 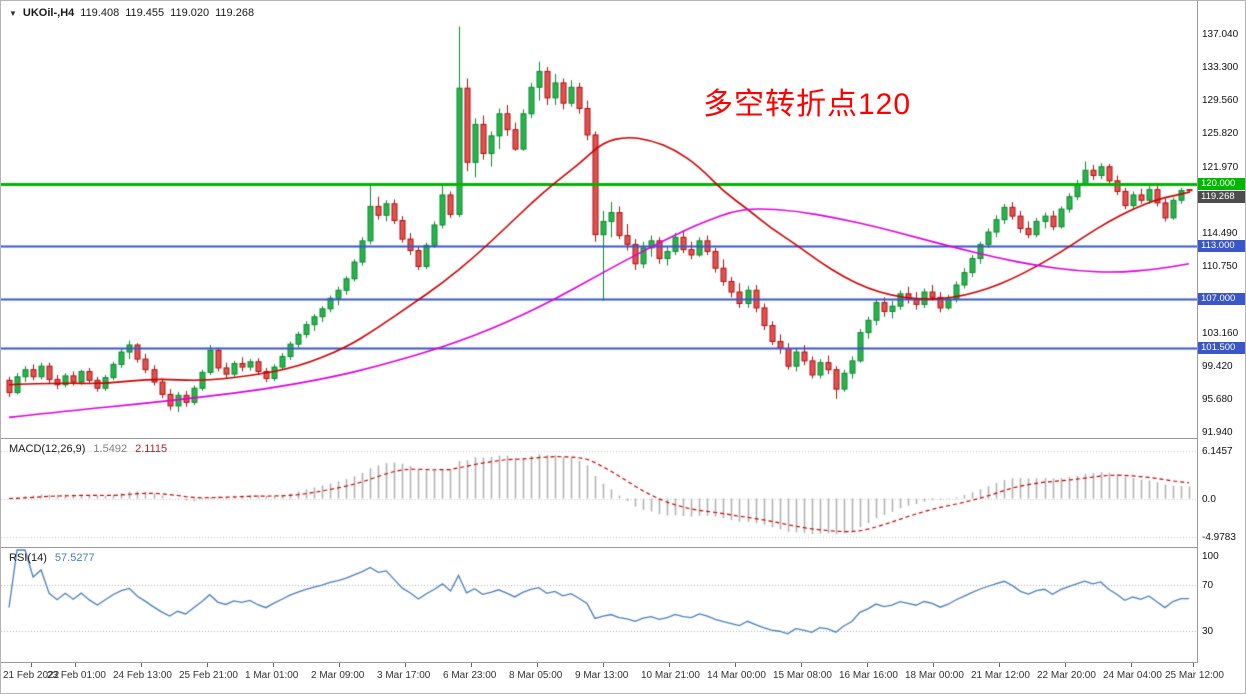 I want to click on time-axis-label: 21 Feb 2022, so click(x=31, y=675).